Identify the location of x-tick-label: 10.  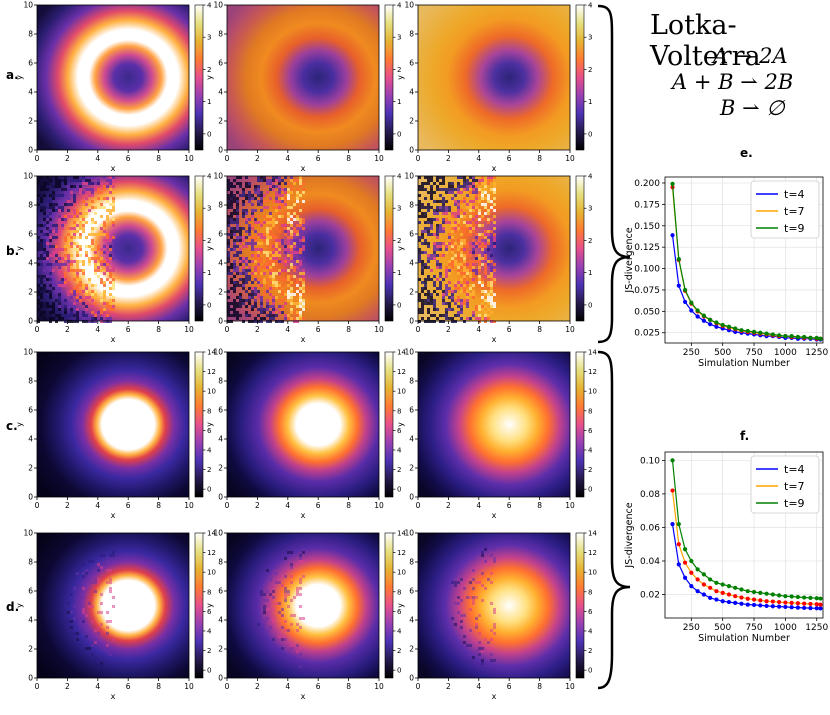
(189, 329).